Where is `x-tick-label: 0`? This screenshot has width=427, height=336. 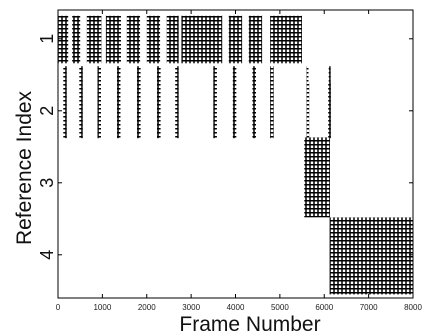 x-tick-label: 0 is located at coordinates (58, 307).